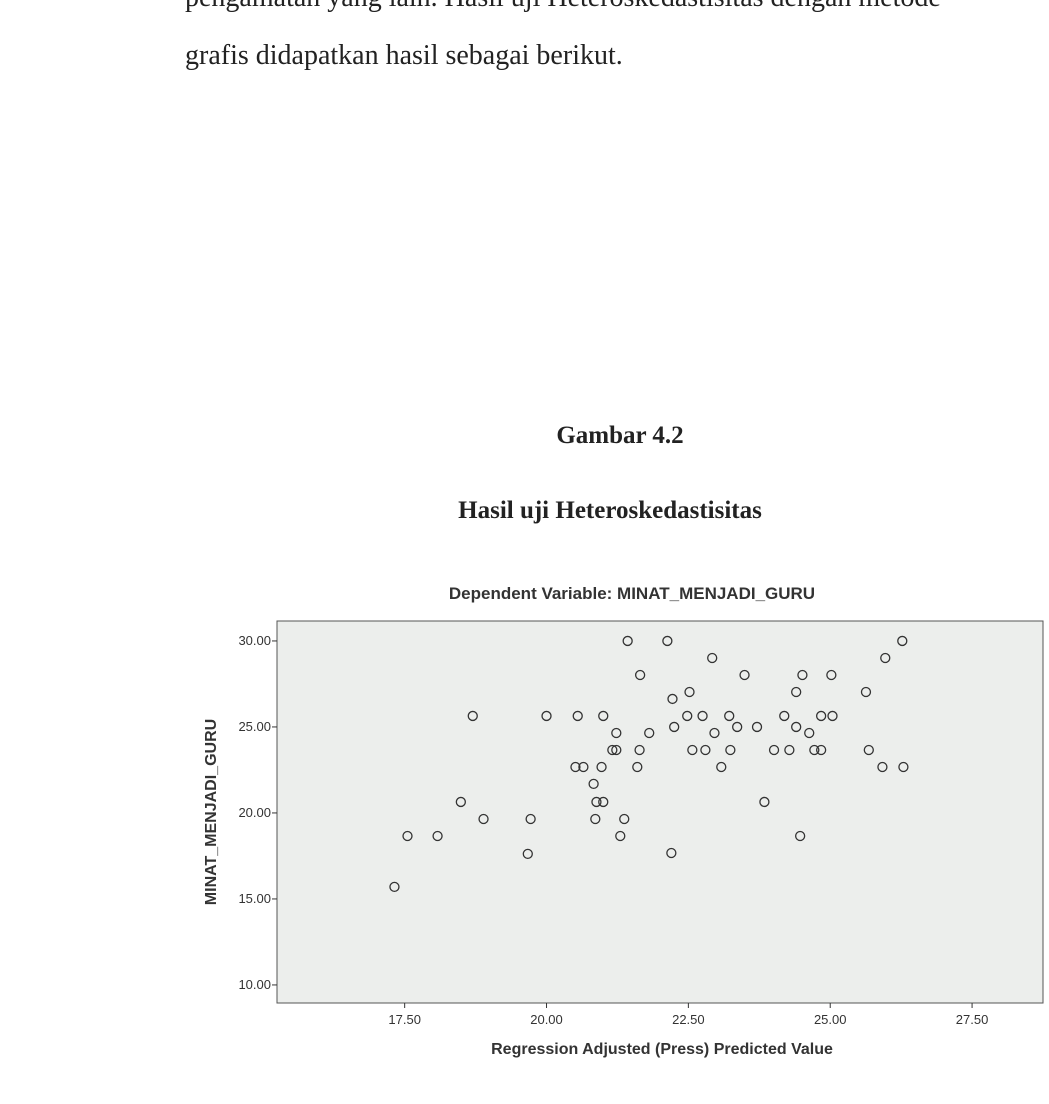  What do you see at coordinates (619, 435) in the screenshot?
I see `figure-number: Gambar 4.2` at bounding box center [619, 435].